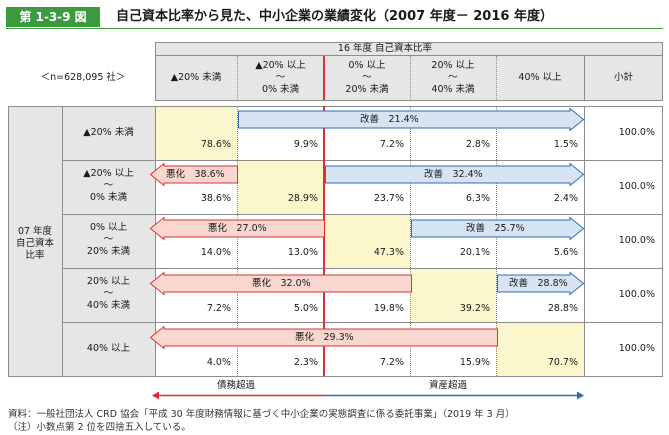  I want to click on figure-title: 自己資本比率から見た、中小企業の業績変化（2007 年度－ 2016 年度）, so click(334, 16).